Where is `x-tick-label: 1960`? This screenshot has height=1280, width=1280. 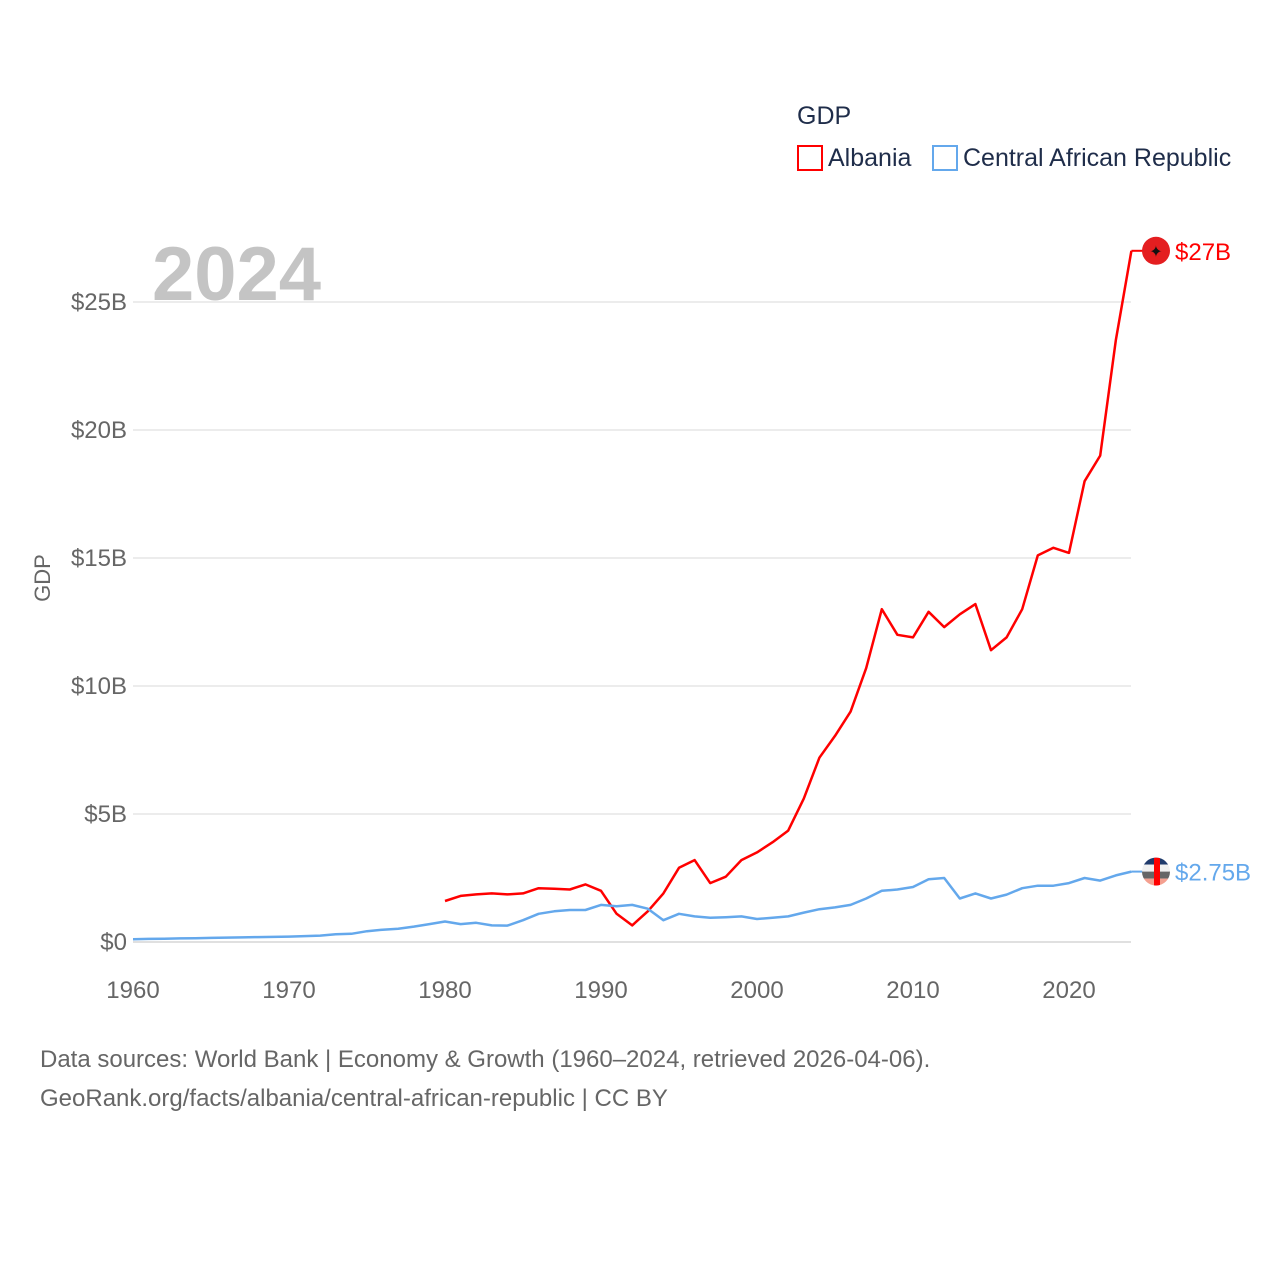
x-tick-label: 1960 is located at coordinates (132, 990).